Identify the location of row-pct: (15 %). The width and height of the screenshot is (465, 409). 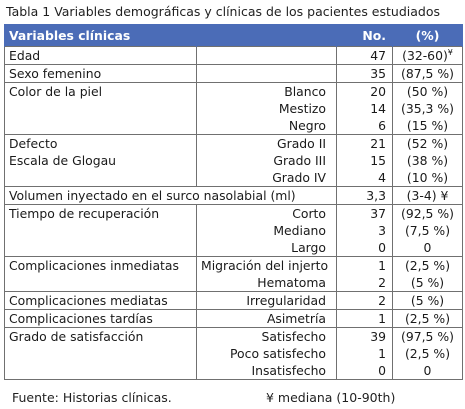
(427, 126).